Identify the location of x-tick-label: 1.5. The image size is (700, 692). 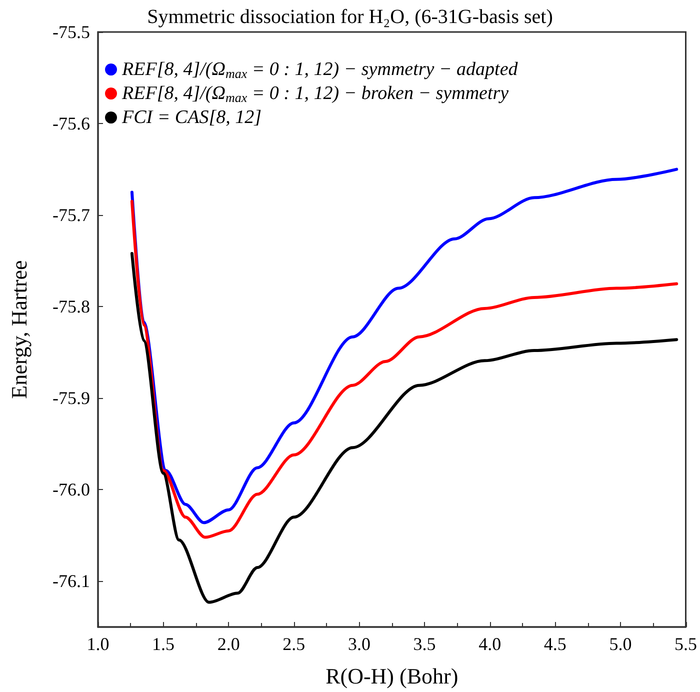
(163, 644).